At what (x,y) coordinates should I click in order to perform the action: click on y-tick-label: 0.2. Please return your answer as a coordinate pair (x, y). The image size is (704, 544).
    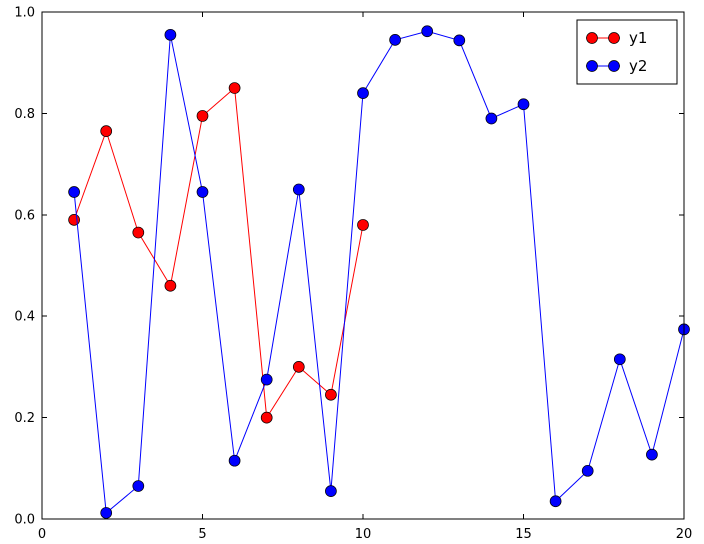
    Looking at the image, I should click on (24, 418).